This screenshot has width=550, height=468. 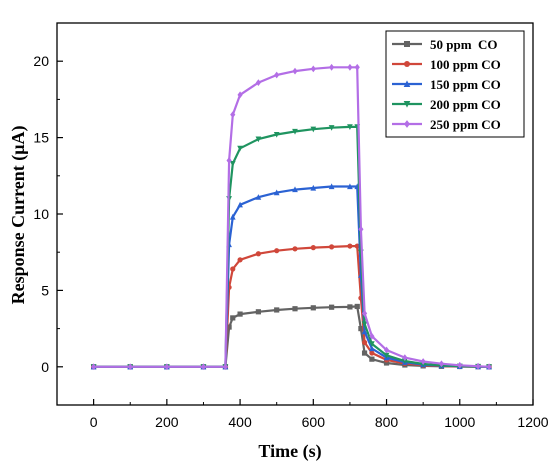 What do you see at coordinates (465, 84) in the screenshot?
I see `legend-label: 150 ppm CO` at bounding box center [465, 84].